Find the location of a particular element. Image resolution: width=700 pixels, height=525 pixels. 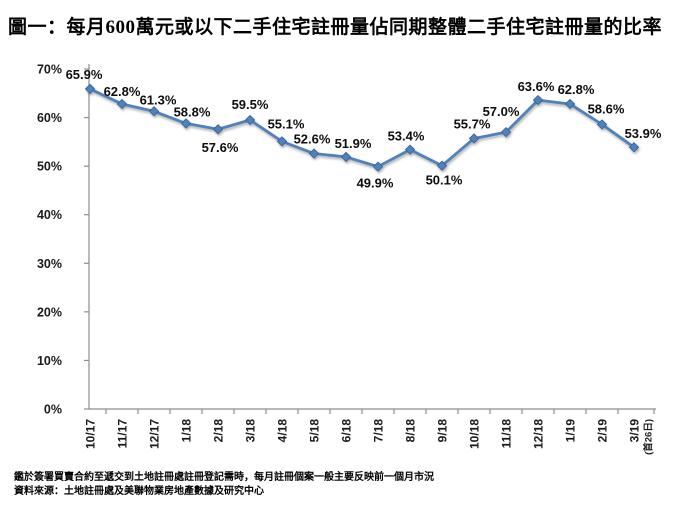

x-tick-label: 11/17 is located at coordinates (123, 434).